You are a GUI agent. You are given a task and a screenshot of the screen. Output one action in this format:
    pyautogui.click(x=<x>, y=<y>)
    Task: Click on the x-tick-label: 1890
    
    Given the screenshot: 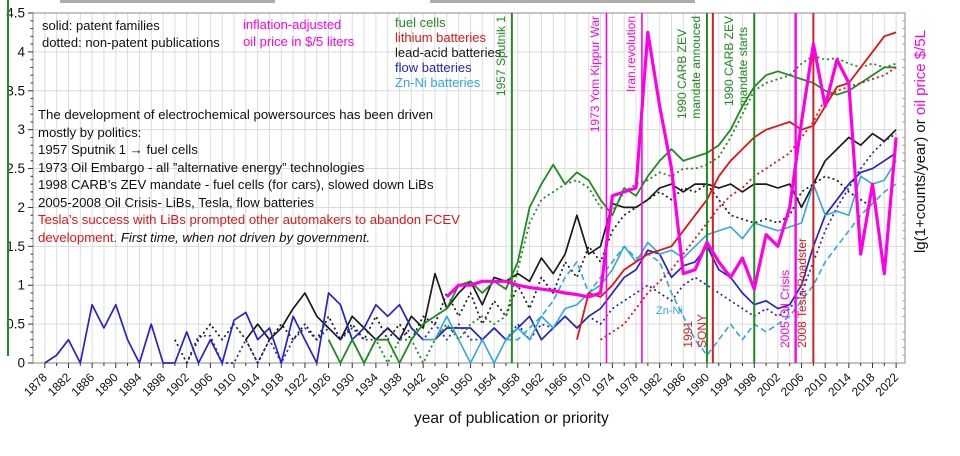 What is the action you would take?
    pyautogui.click(x=106, y=384)
    